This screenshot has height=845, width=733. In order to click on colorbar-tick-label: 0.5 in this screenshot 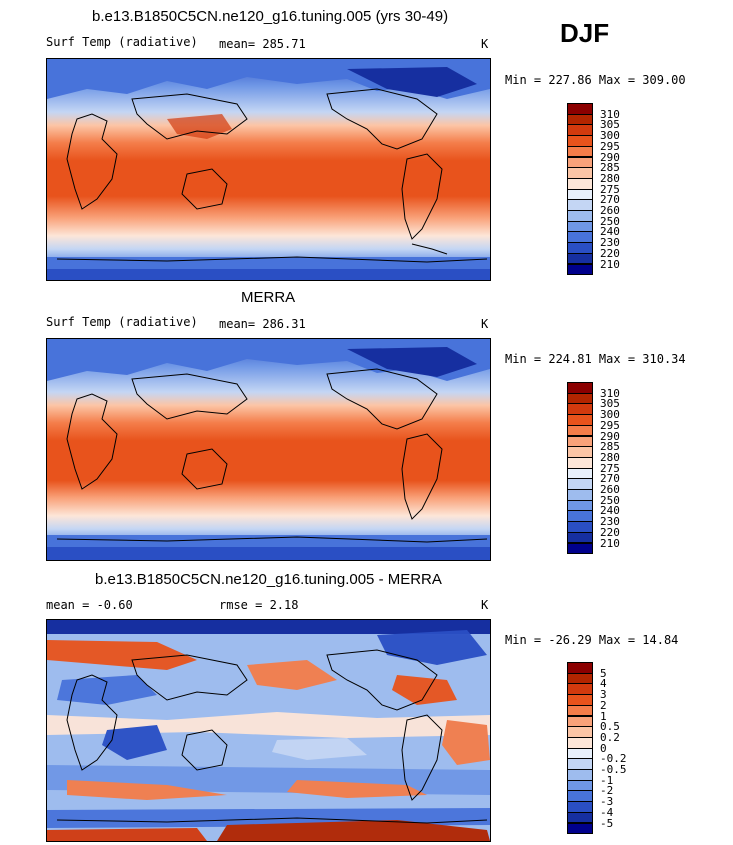, I will do `click(610, 727)`.